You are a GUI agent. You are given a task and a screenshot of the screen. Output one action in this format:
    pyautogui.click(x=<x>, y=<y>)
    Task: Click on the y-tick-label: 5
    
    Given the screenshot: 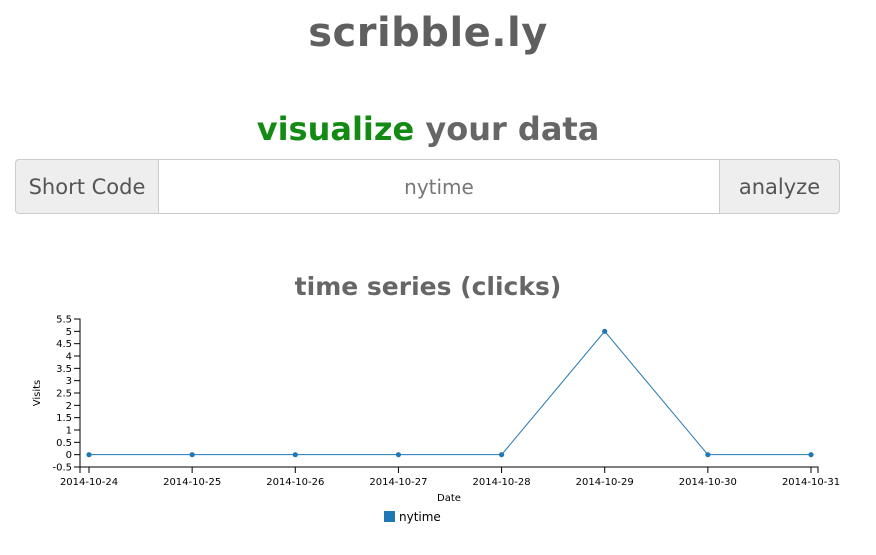 What is the action you would take?
    pyautogui.click(x=69, y=332)
    